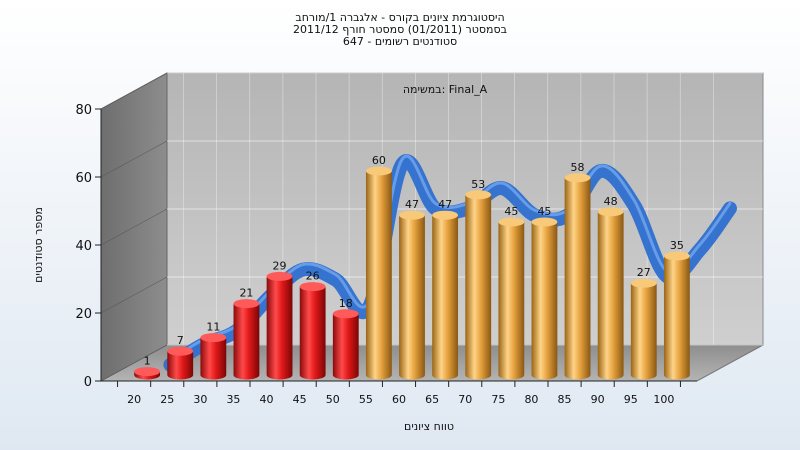 The width and height of the screenshot is (800, 450). I want to click on bar-value-label: 1, so click(147, 361).